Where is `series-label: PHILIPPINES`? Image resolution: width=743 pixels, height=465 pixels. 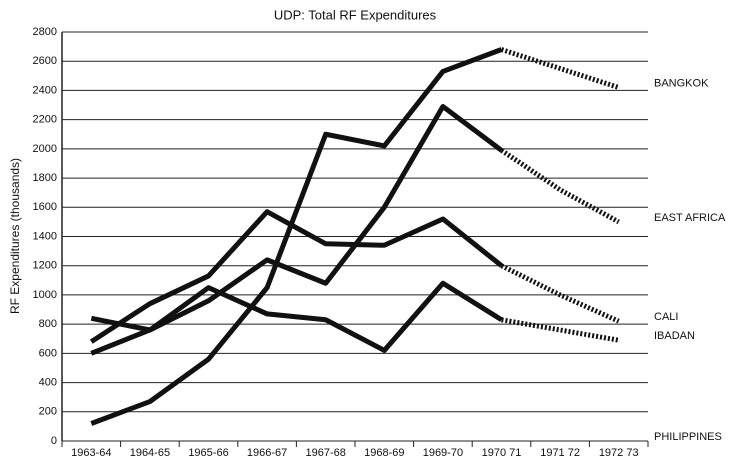 series-label: PHILIPPINES is located at coordinates (688, 437).